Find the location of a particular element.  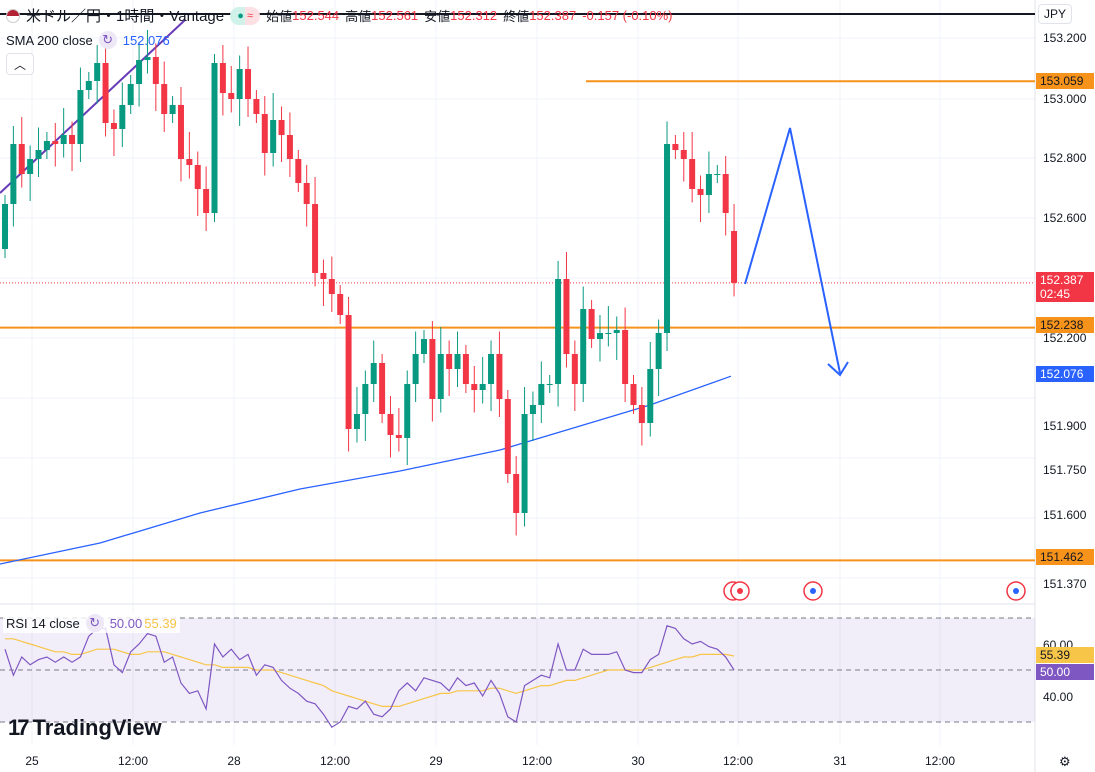

price-tick: 151.600 is located at coordinates (1065, 515).